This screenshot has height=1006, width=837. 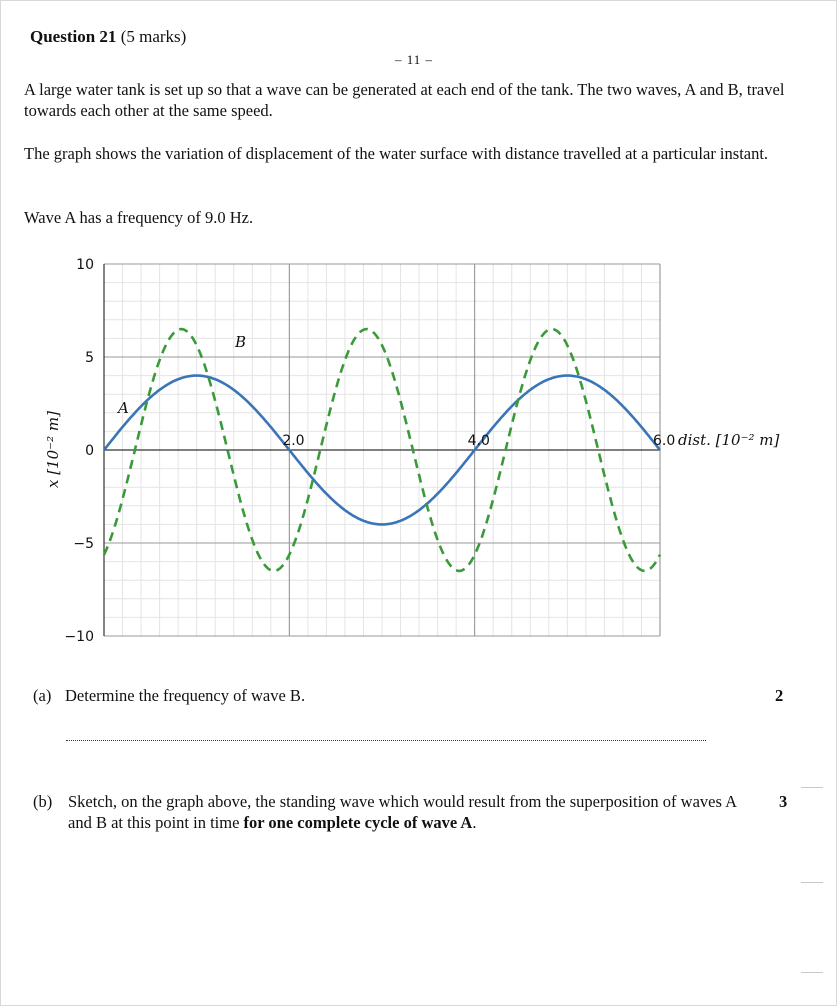 I want to click on wave-a-curve, so click(x=382, y=450).